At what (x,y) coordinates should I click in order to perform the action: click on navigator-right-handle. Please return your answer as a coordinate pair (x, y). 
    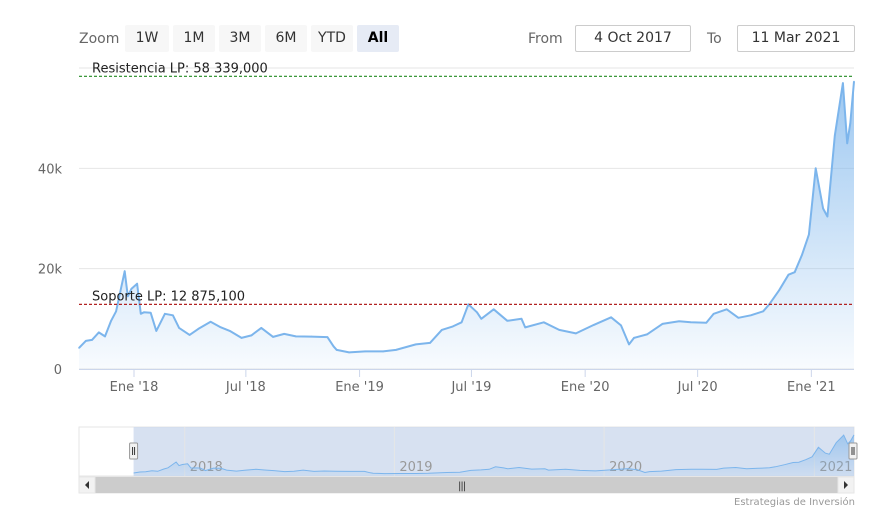
    Looking at the image, I should click on (853, 451).